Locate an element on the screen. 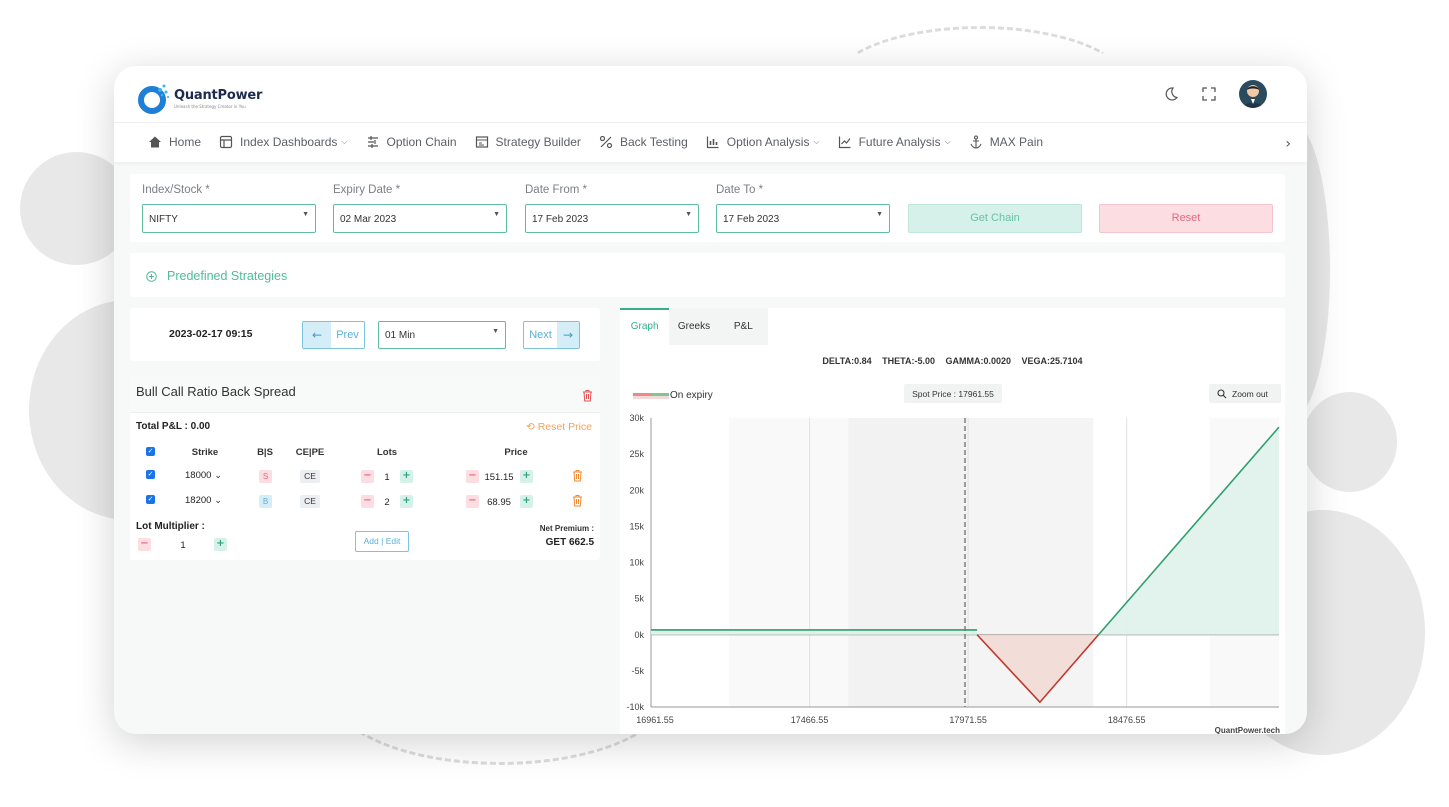 The image size is (1449, 807). refresh-icon: ⟲ is located at coordinates (532, 427).